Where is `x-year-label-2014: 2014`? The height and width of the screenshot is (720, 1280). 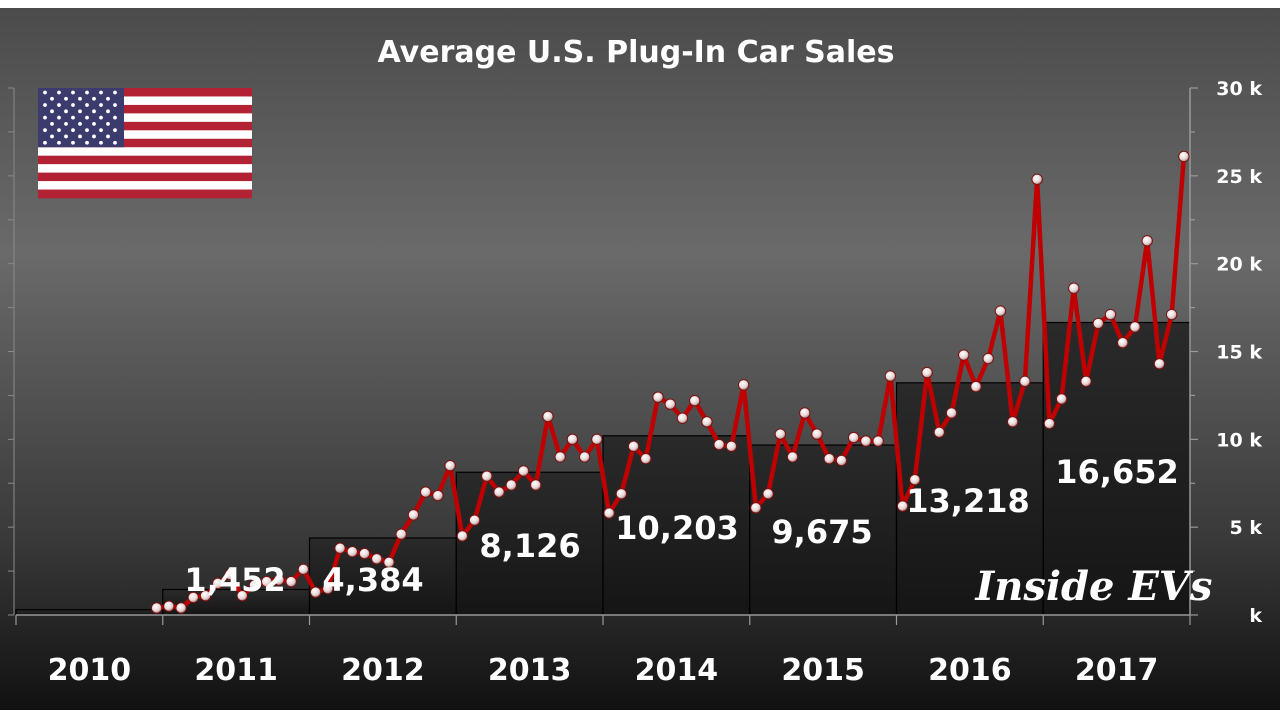 x-year-label-2014: 2014 is located at coordinates (677, 670).